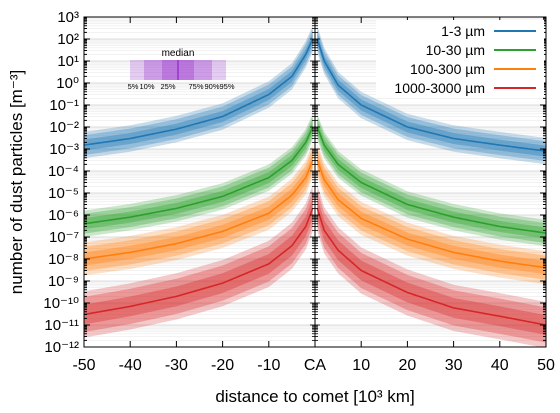 This screenshot has width=560, height=413. I want to click on legend: 1-3 µm 10-30 µm 100-300 µm 1000-3000 µm, so click(460, 58).